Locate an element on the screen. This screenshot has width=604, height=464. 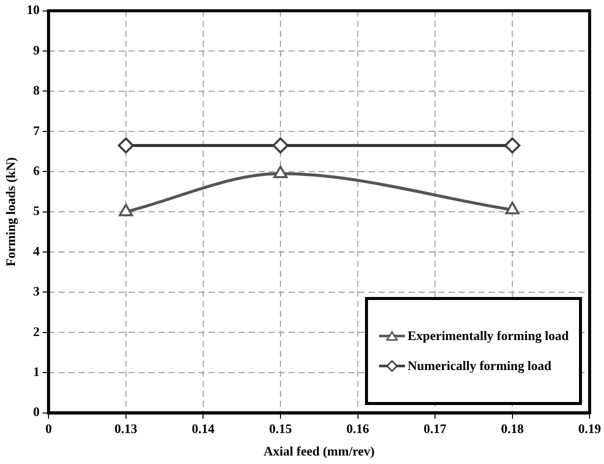
x-tick-label: 0.14 is located at coordinates (204, 428).